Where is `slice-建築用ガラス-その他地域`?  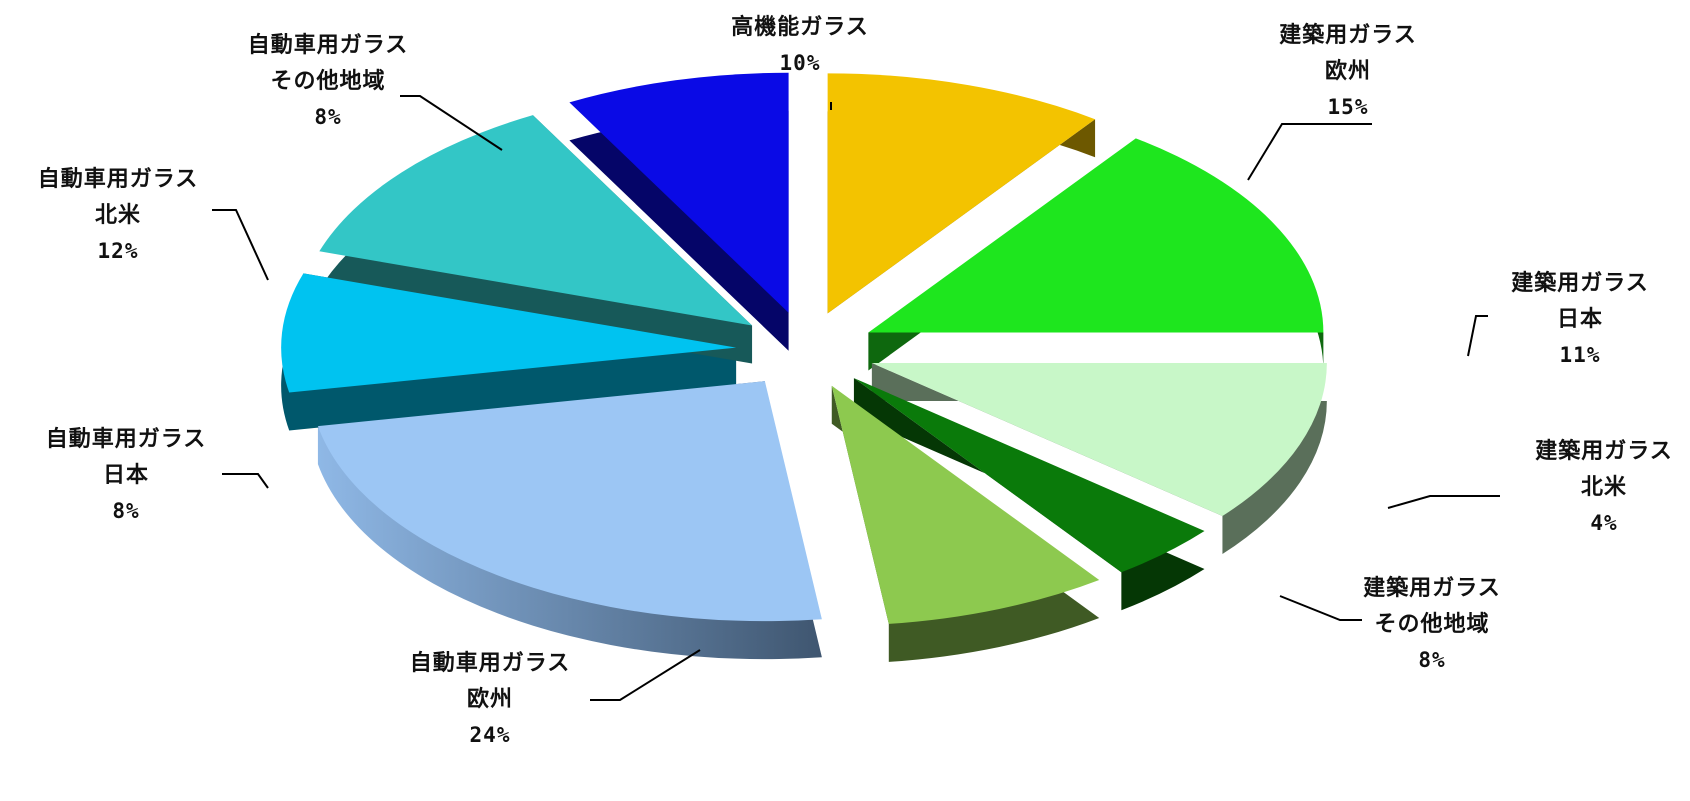 slice-建築用ガラス-その他地域 is located at coordinates (965, 504).